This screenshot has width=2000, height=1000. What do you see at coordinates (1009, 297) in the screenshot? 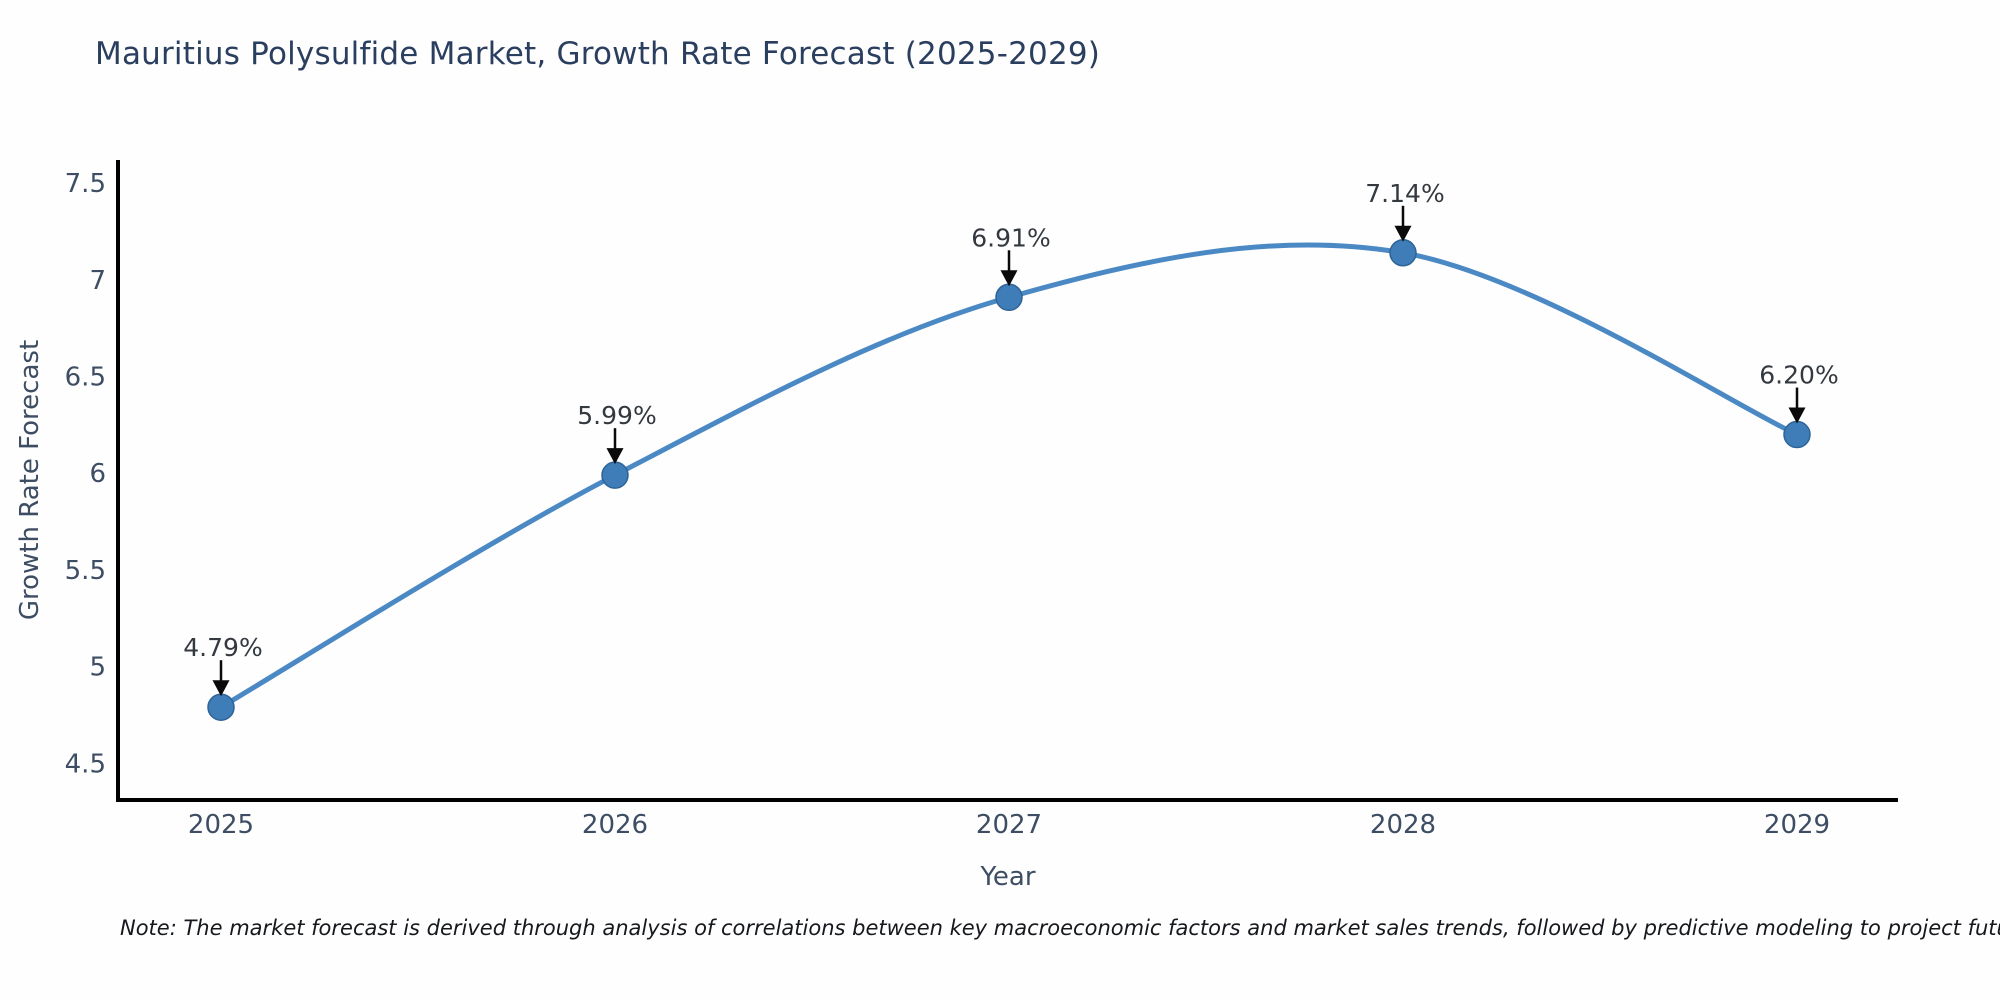
I see `data-point-2027` at bounding box center [1009, 297].